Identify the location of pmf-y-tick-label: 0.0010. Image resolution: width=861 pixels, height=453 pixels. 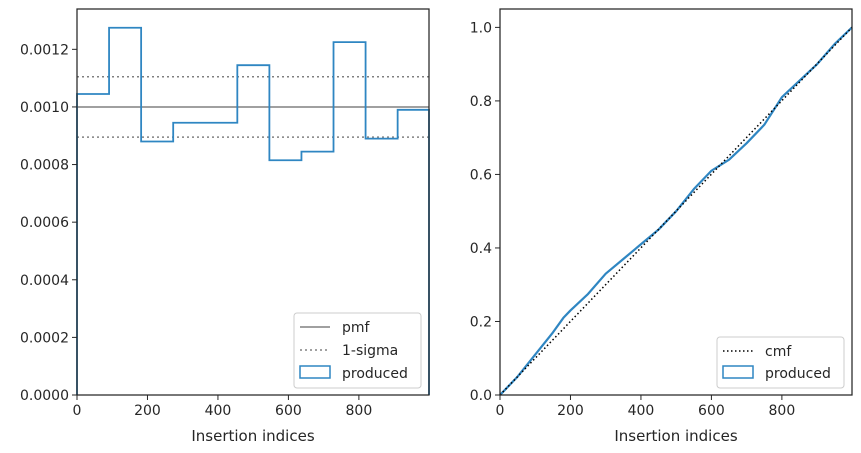
(44, 108).